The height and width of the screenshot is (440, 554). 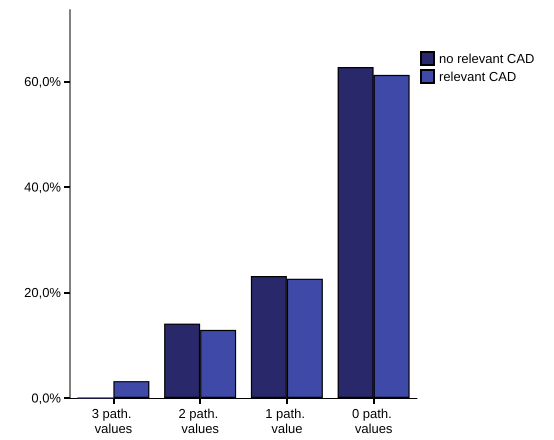 What do you see at coordinates (114, 421) in the screenshot?
I see `x-tick-label: 3 path. values` at bounding box center [114, 421].